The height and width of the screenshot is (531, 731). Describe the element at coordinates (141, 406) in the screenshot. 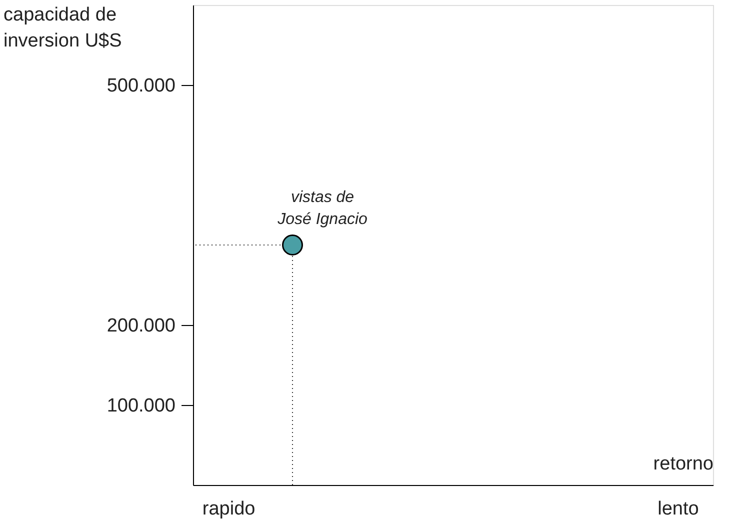

I see `y-tick-label: 100.000` at that location.